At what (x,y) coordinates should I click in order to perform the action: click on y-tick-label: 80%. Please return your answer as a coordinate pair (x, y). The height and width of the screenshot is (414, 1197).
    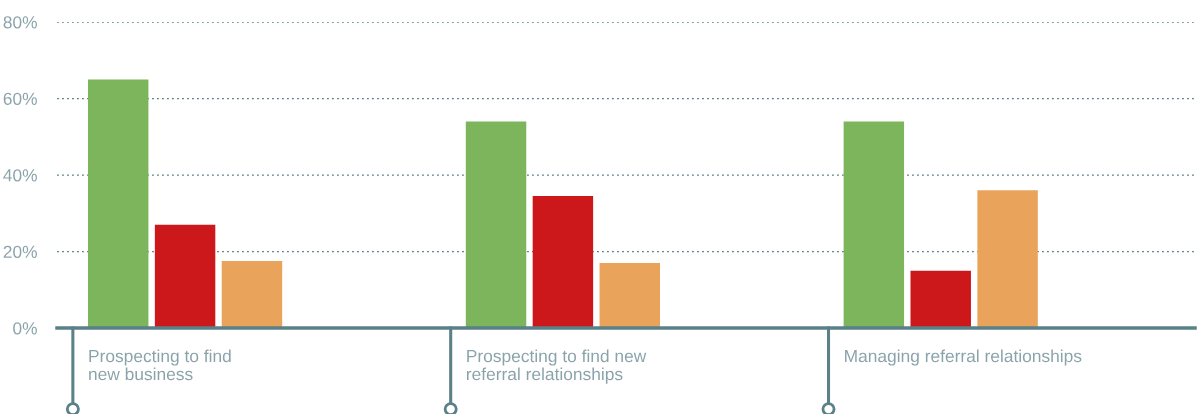
    Looking at the image, I should click on (20, 22).